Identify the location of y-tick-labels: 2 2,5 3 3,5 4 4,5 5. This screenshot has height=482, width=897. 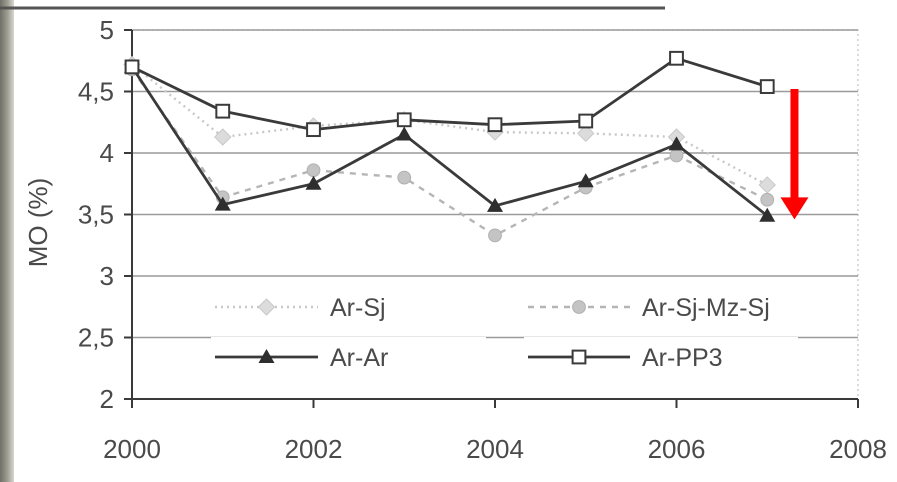
(96, 214).